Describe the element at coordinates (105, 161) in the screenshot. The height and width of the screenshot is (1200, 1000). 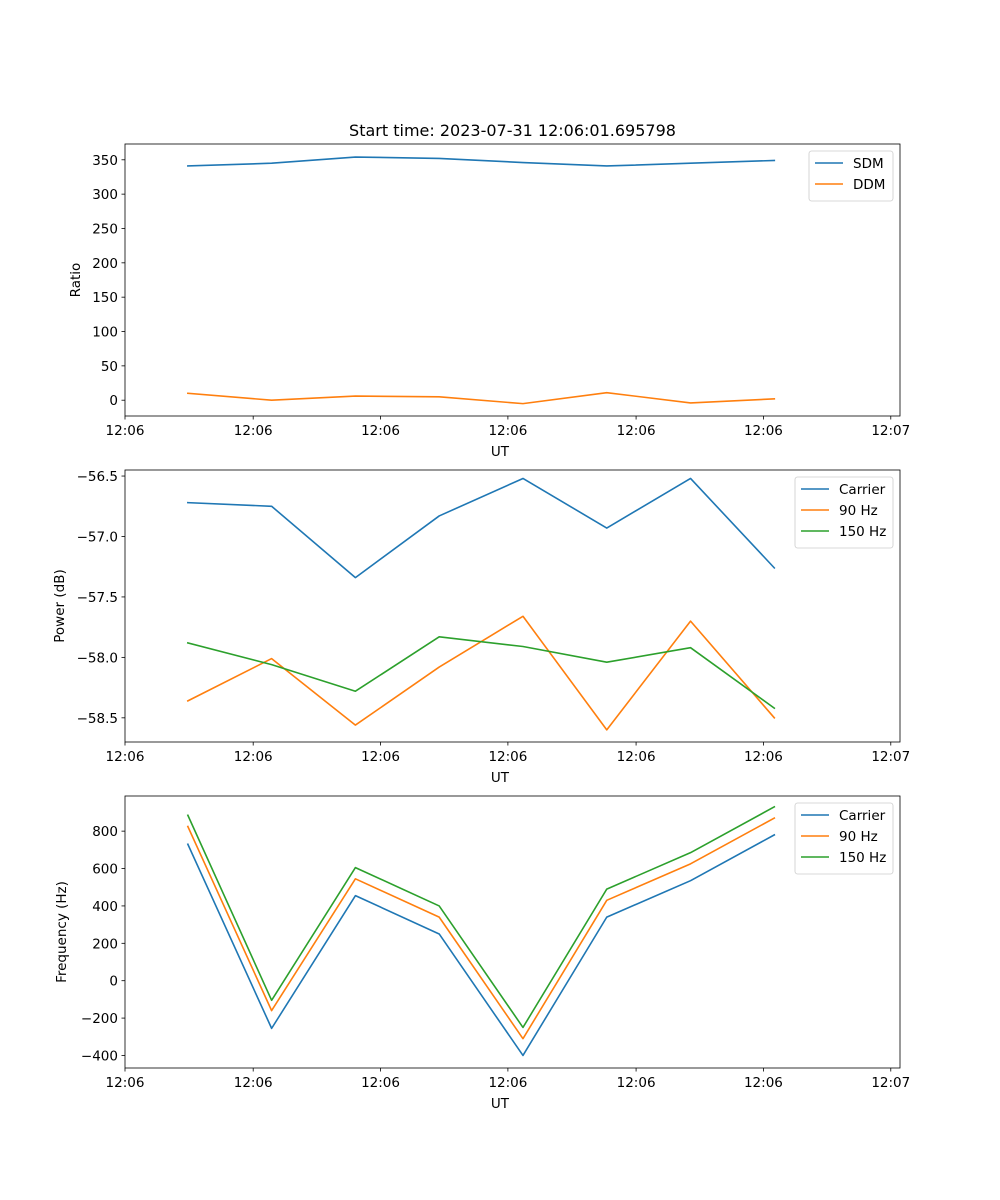
I see `y-tick-label: 350` at that location.